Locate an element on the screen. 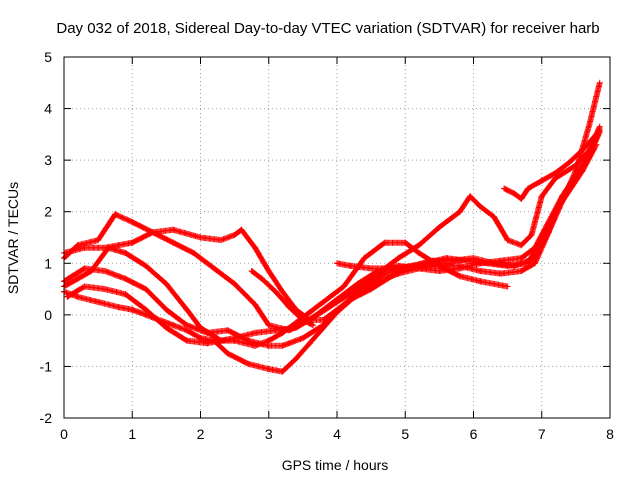 This screenshot has width=640, height=480. y-tick-label: -2 is located at coordinates (46, 418).